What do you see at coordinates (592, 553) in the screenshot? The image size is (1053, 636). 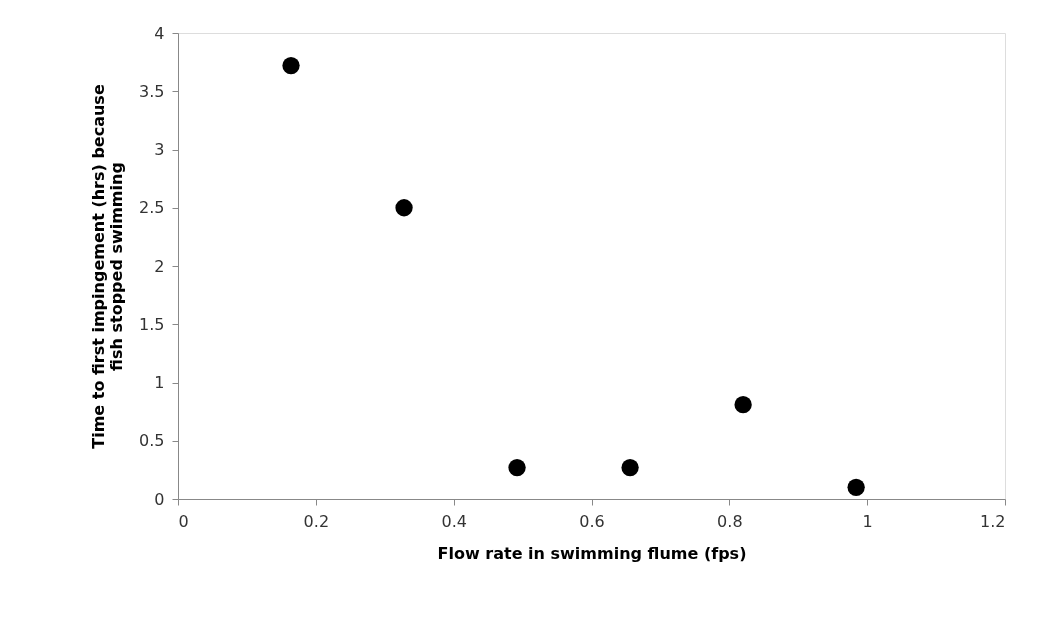 I see `x-axis-title: Flow rate in swimming flume (fps)` at bounding box center [592, 553].